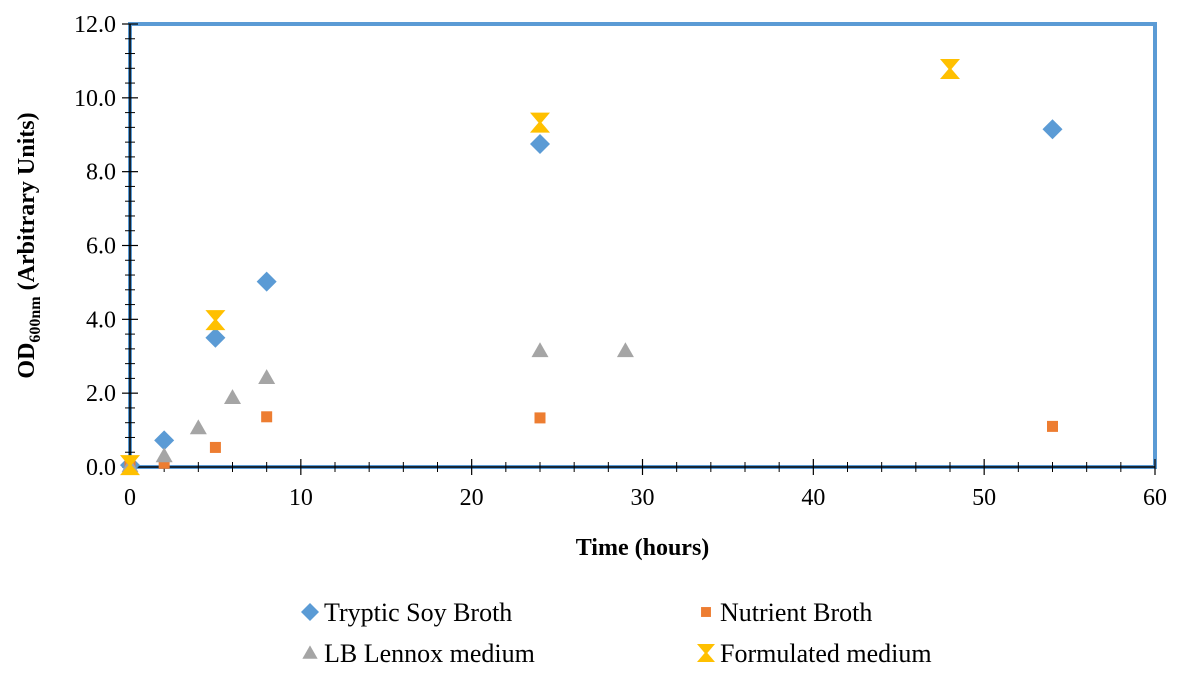 The width and height of the screenshot is (1178, 680). Describe the element at coordinates (418, 612) in the screenshot. I see `legend-label-tryptic-soy-broth: Tryptic Soy Broth` at that location.